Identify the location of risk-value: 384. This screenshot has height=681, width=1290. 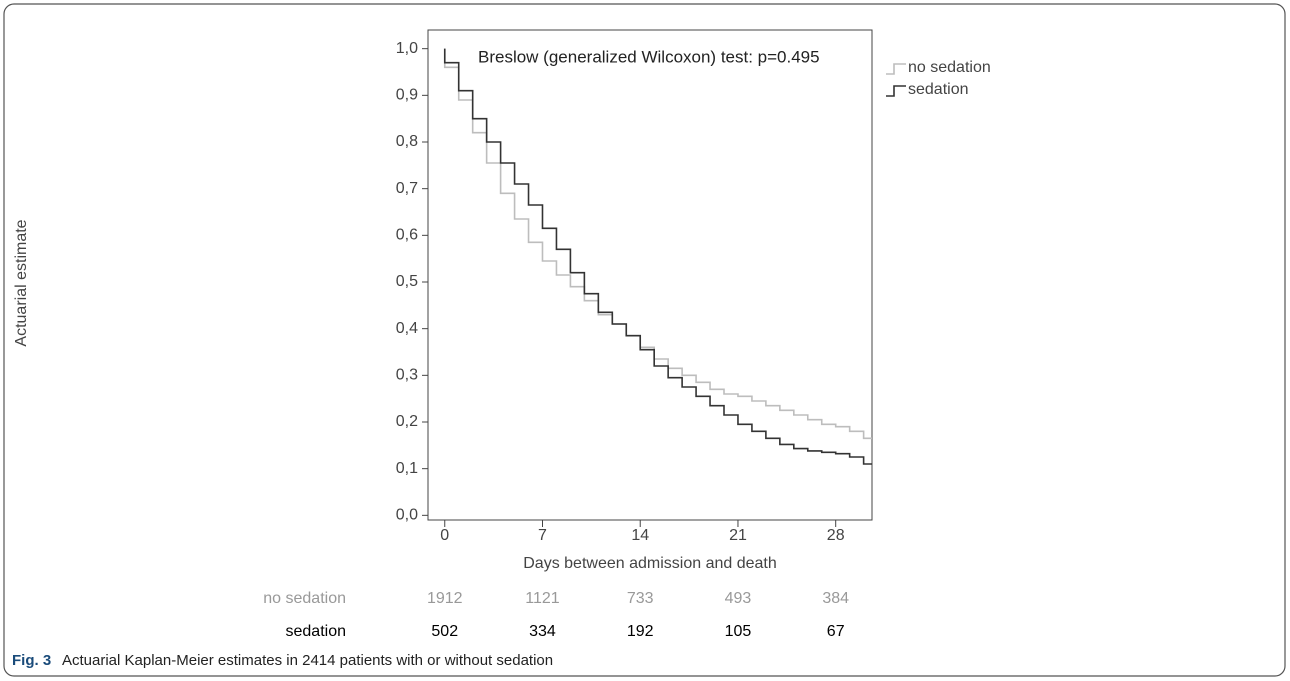
(835, 598).